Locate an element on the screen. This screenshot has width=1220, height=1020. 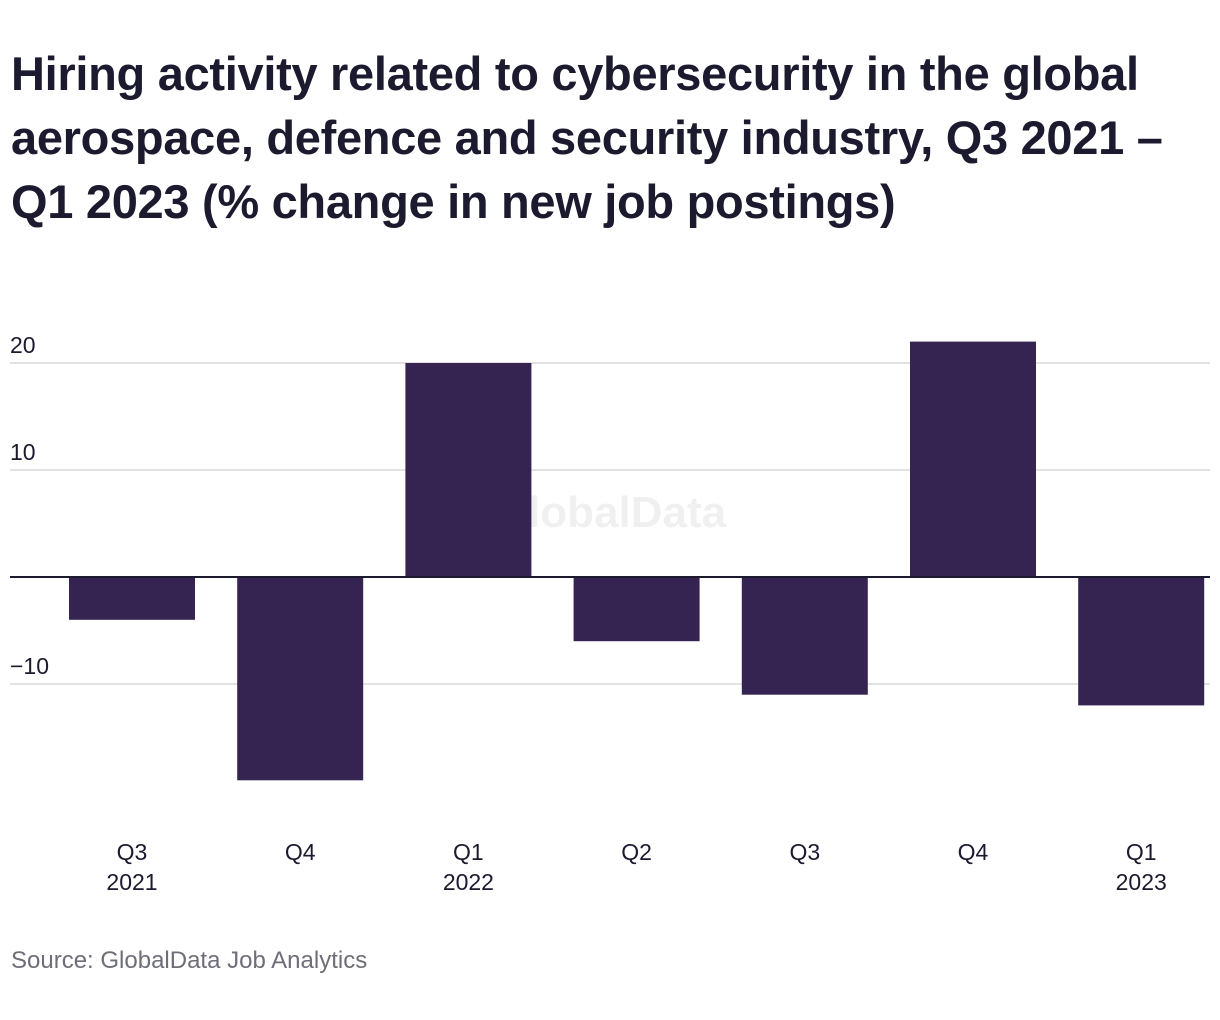
x-category-label-3: Q2 is located at coordinates (636, 852).